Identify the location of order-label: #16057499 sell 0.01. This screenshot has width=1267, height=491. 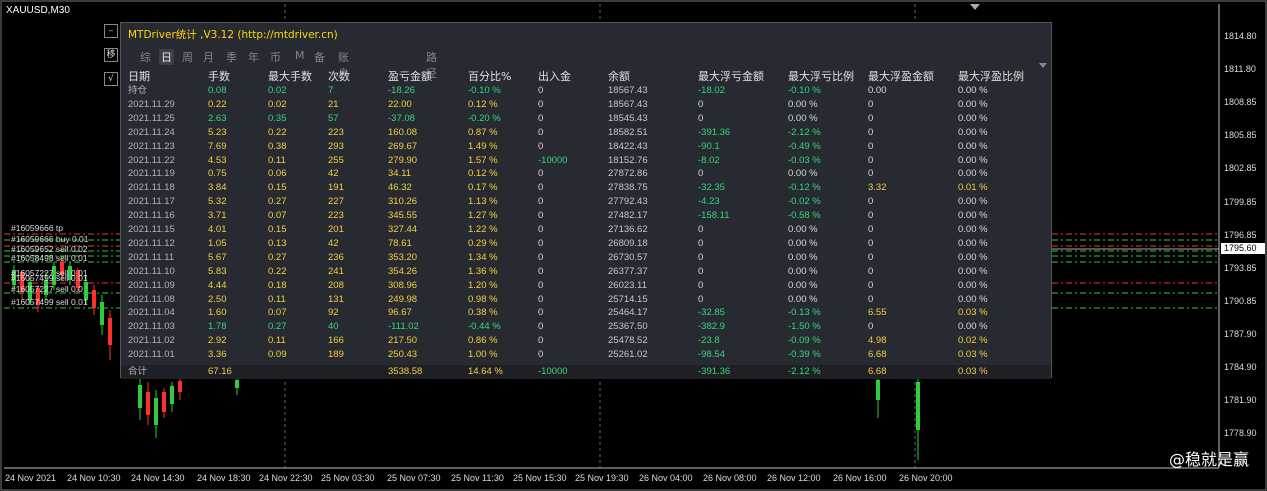
(49, 302).